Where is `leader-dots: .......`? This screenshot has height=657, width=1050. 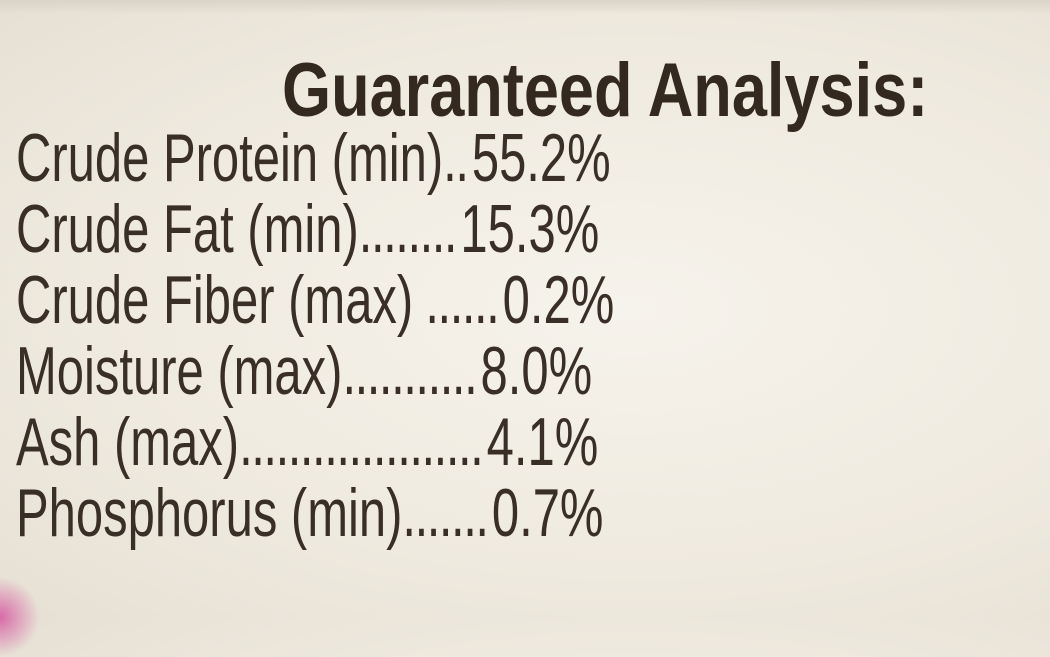 leader-dots: ....... is located at coordinates (445, 513).